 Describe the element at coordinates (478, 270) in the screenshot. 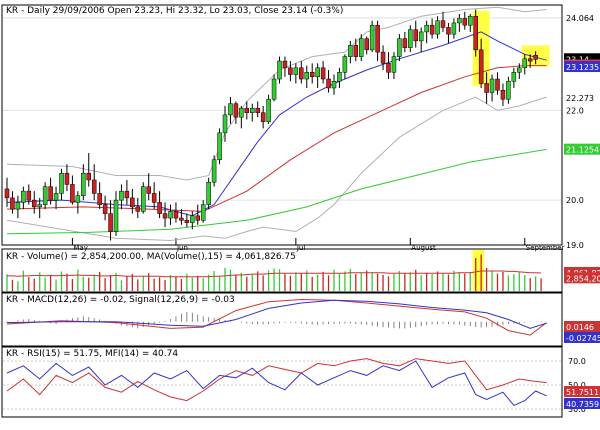

I see `volume-highlight` at that location.